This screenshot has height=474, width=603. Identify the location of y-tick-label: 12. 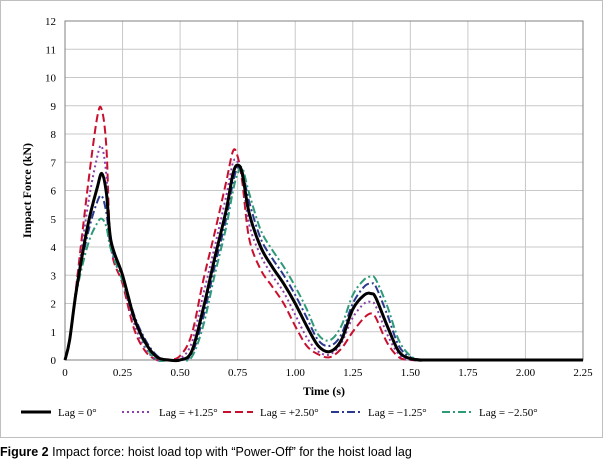
(50, 22).